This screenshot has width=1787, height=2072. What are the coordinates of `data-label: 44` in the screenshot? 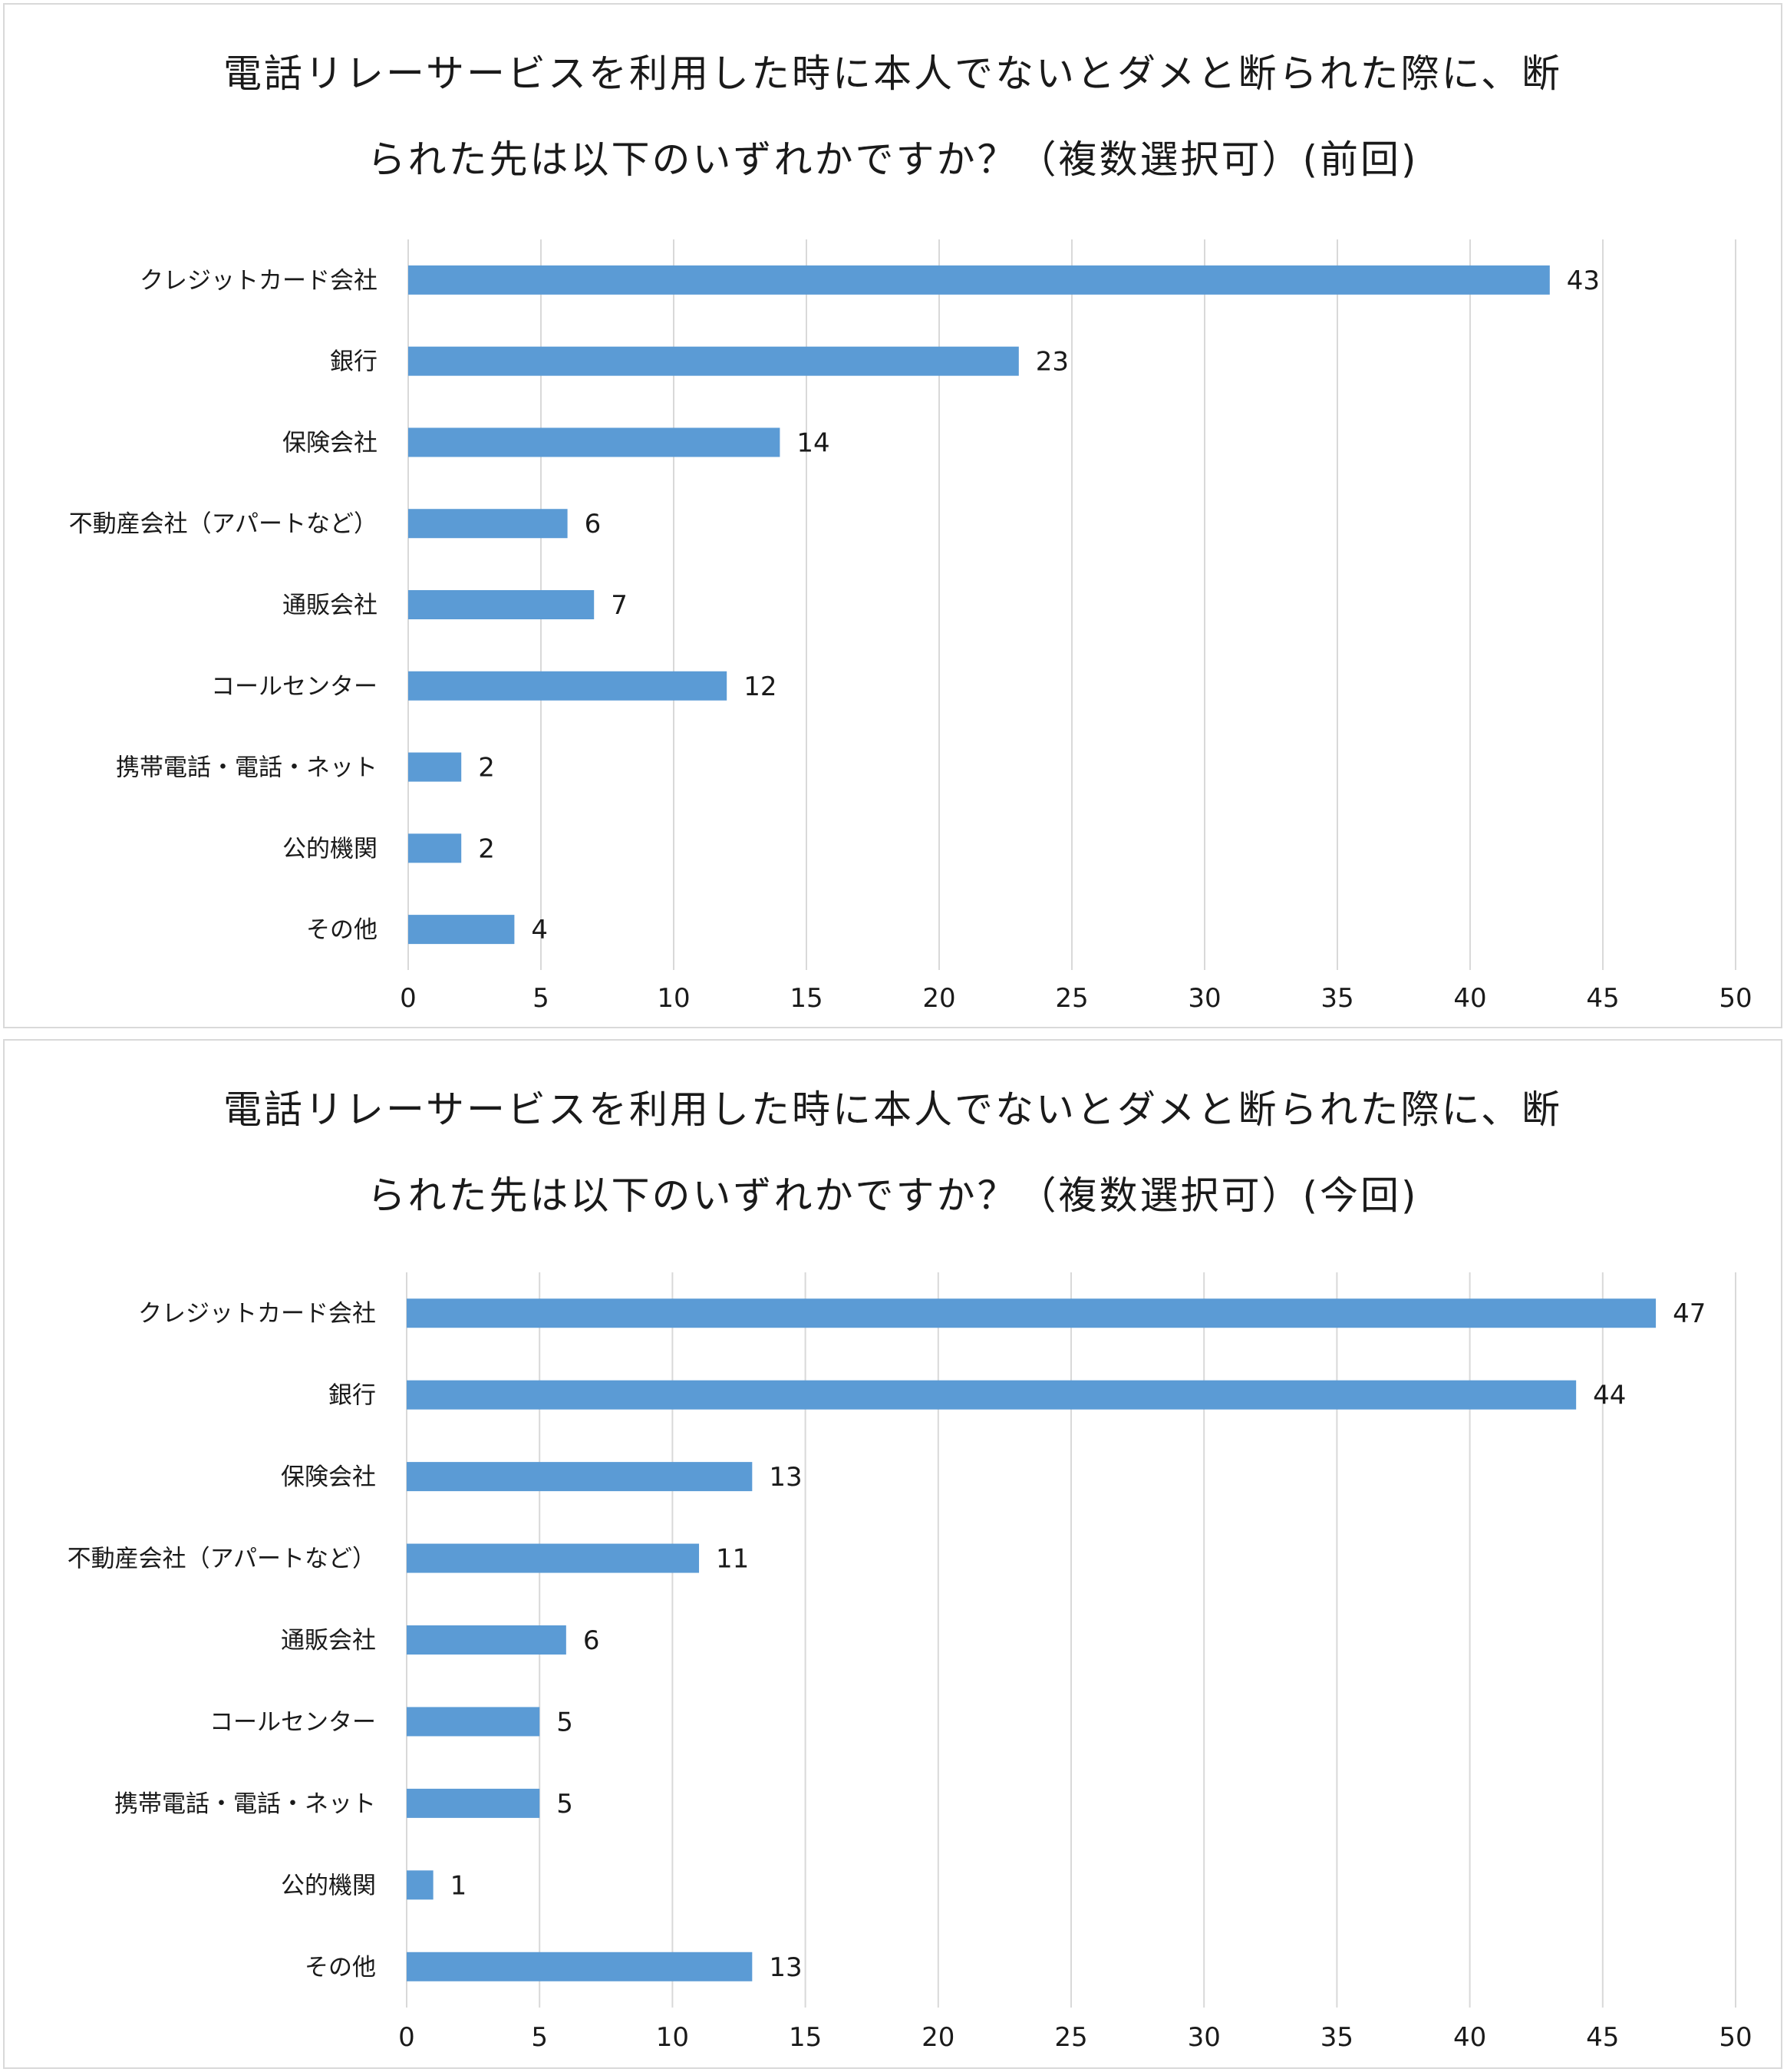 It's located at (1609, 1396).